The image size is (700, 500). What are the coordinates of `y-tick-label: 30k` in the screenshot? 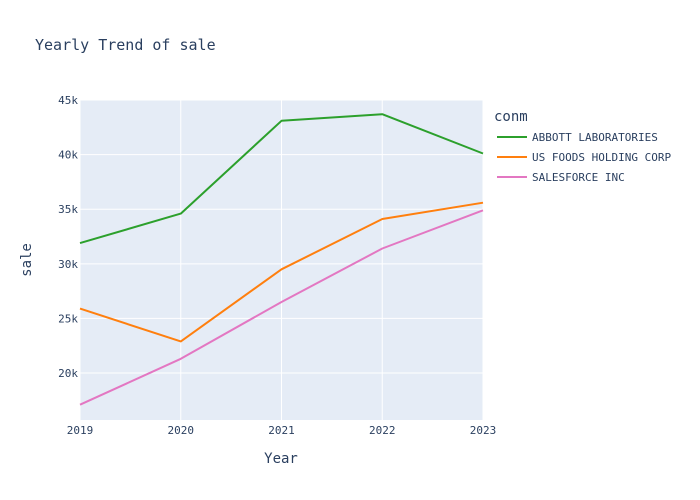 It's located at (68, 264).